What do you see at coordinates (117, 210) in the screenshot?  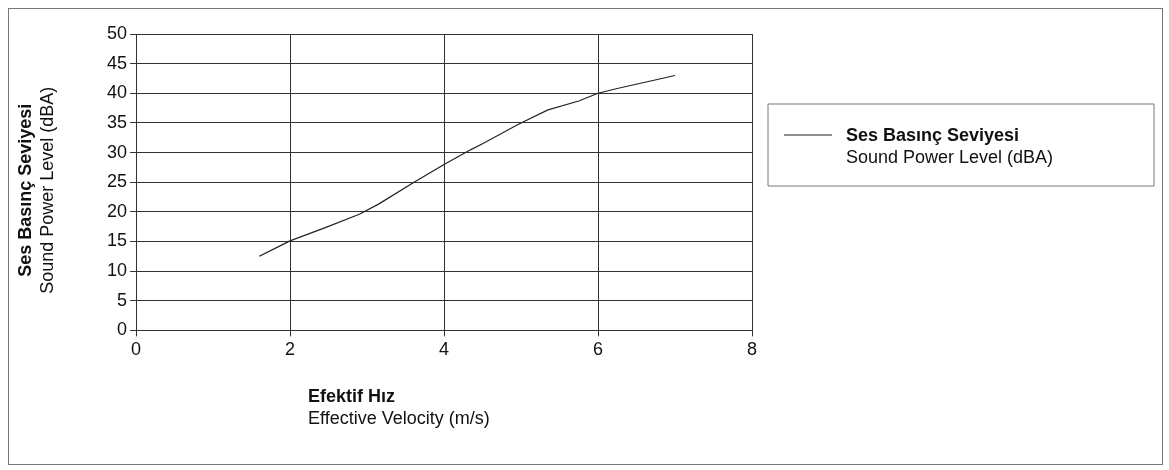 I see `y-tick-label: 20` at bounding box center [117, 210].